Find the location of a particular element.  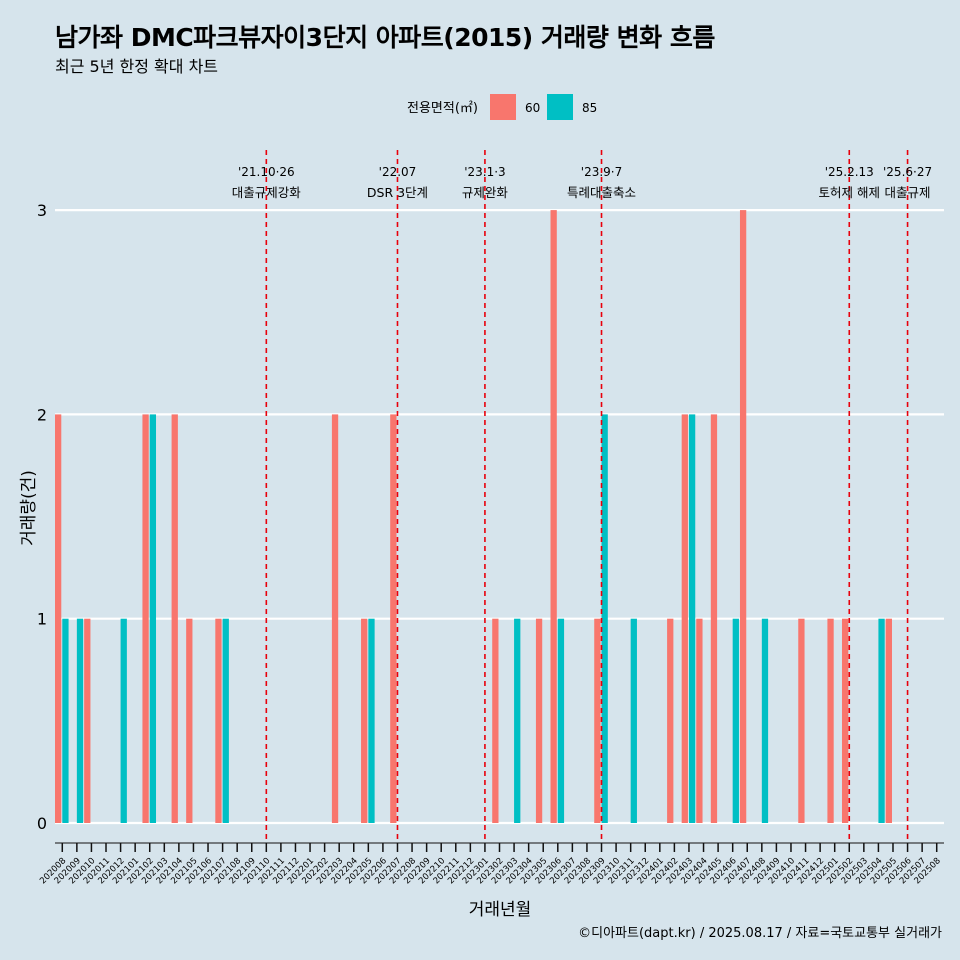

y-tick-label: 3 is located at coordinates (42, 210).